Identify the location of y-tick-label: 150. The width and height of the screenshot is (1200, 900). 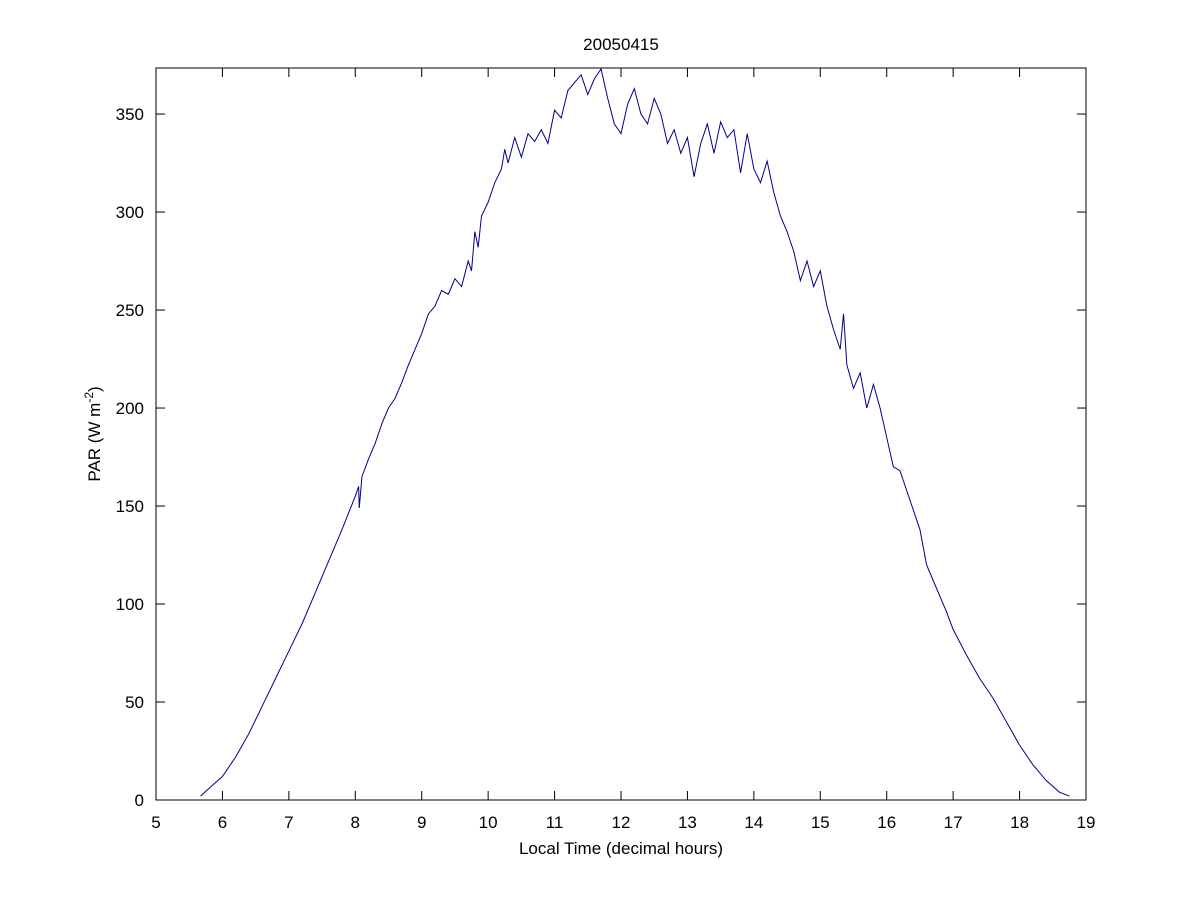
(130, 506).